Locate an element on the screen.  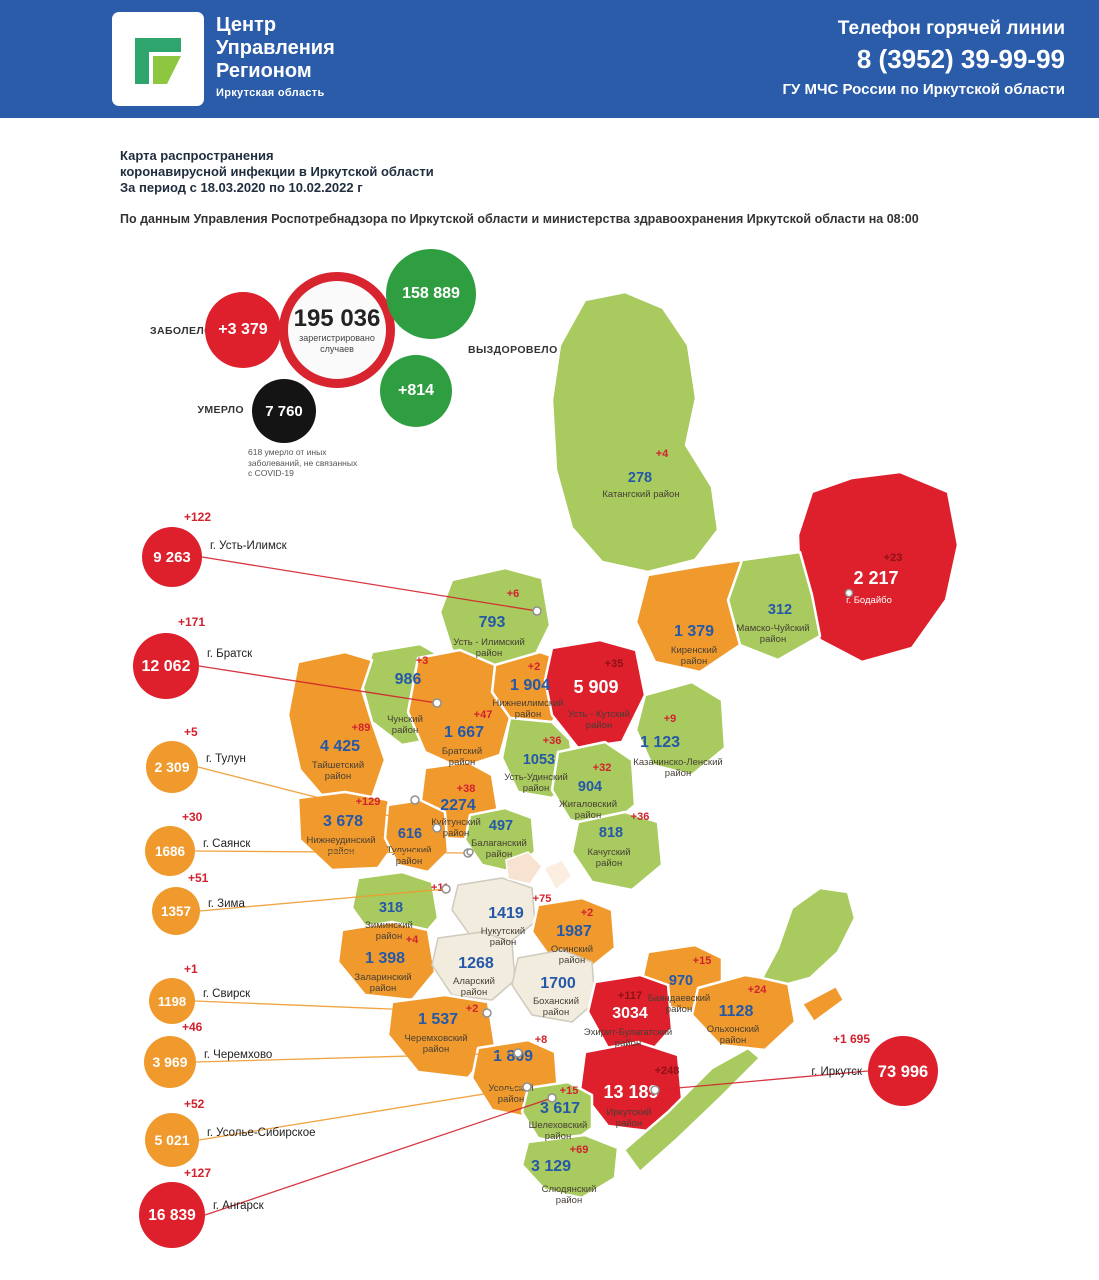
hotline-label: Телефон горячей линии is located at coordinates (951, 28).